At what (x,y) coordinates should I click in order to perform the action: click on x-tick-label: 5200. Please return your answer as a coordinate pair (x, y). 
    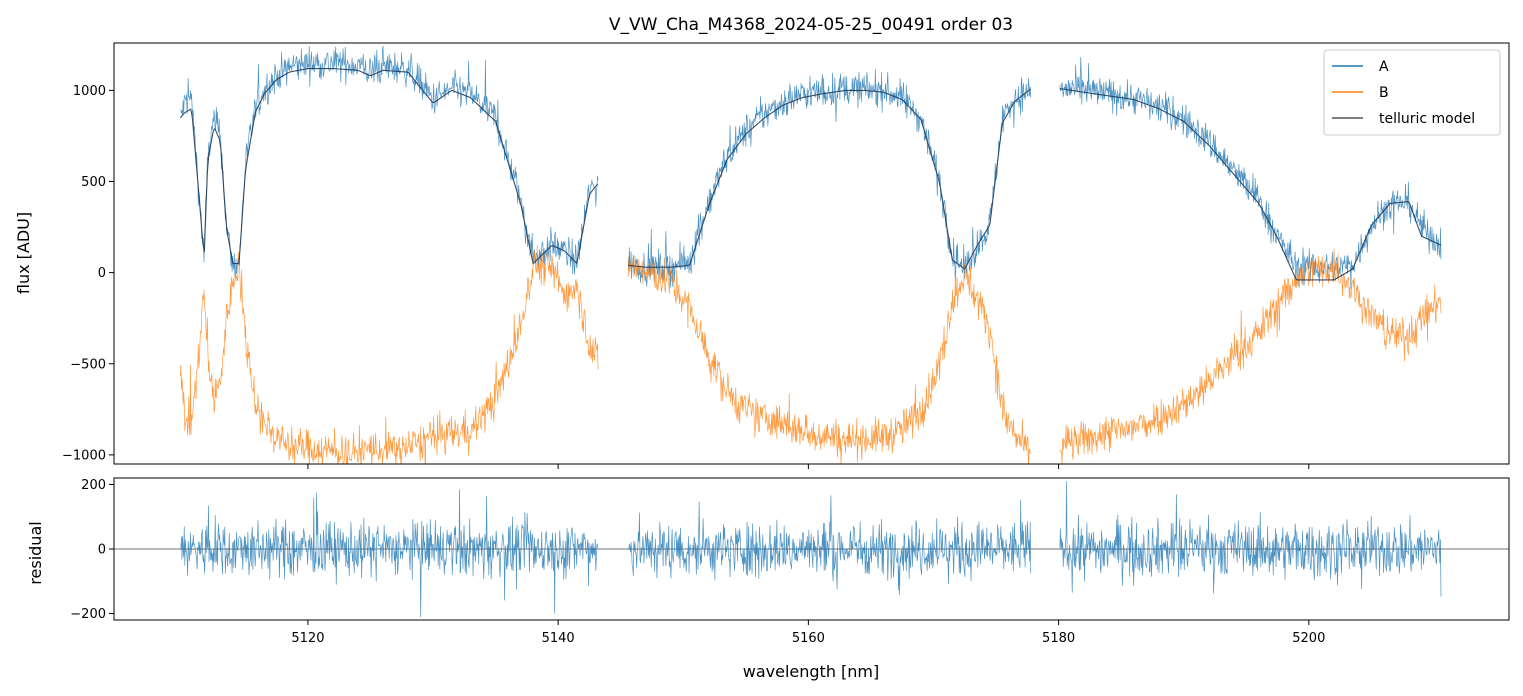
    Looking at the image, I should click on (1308, 638).